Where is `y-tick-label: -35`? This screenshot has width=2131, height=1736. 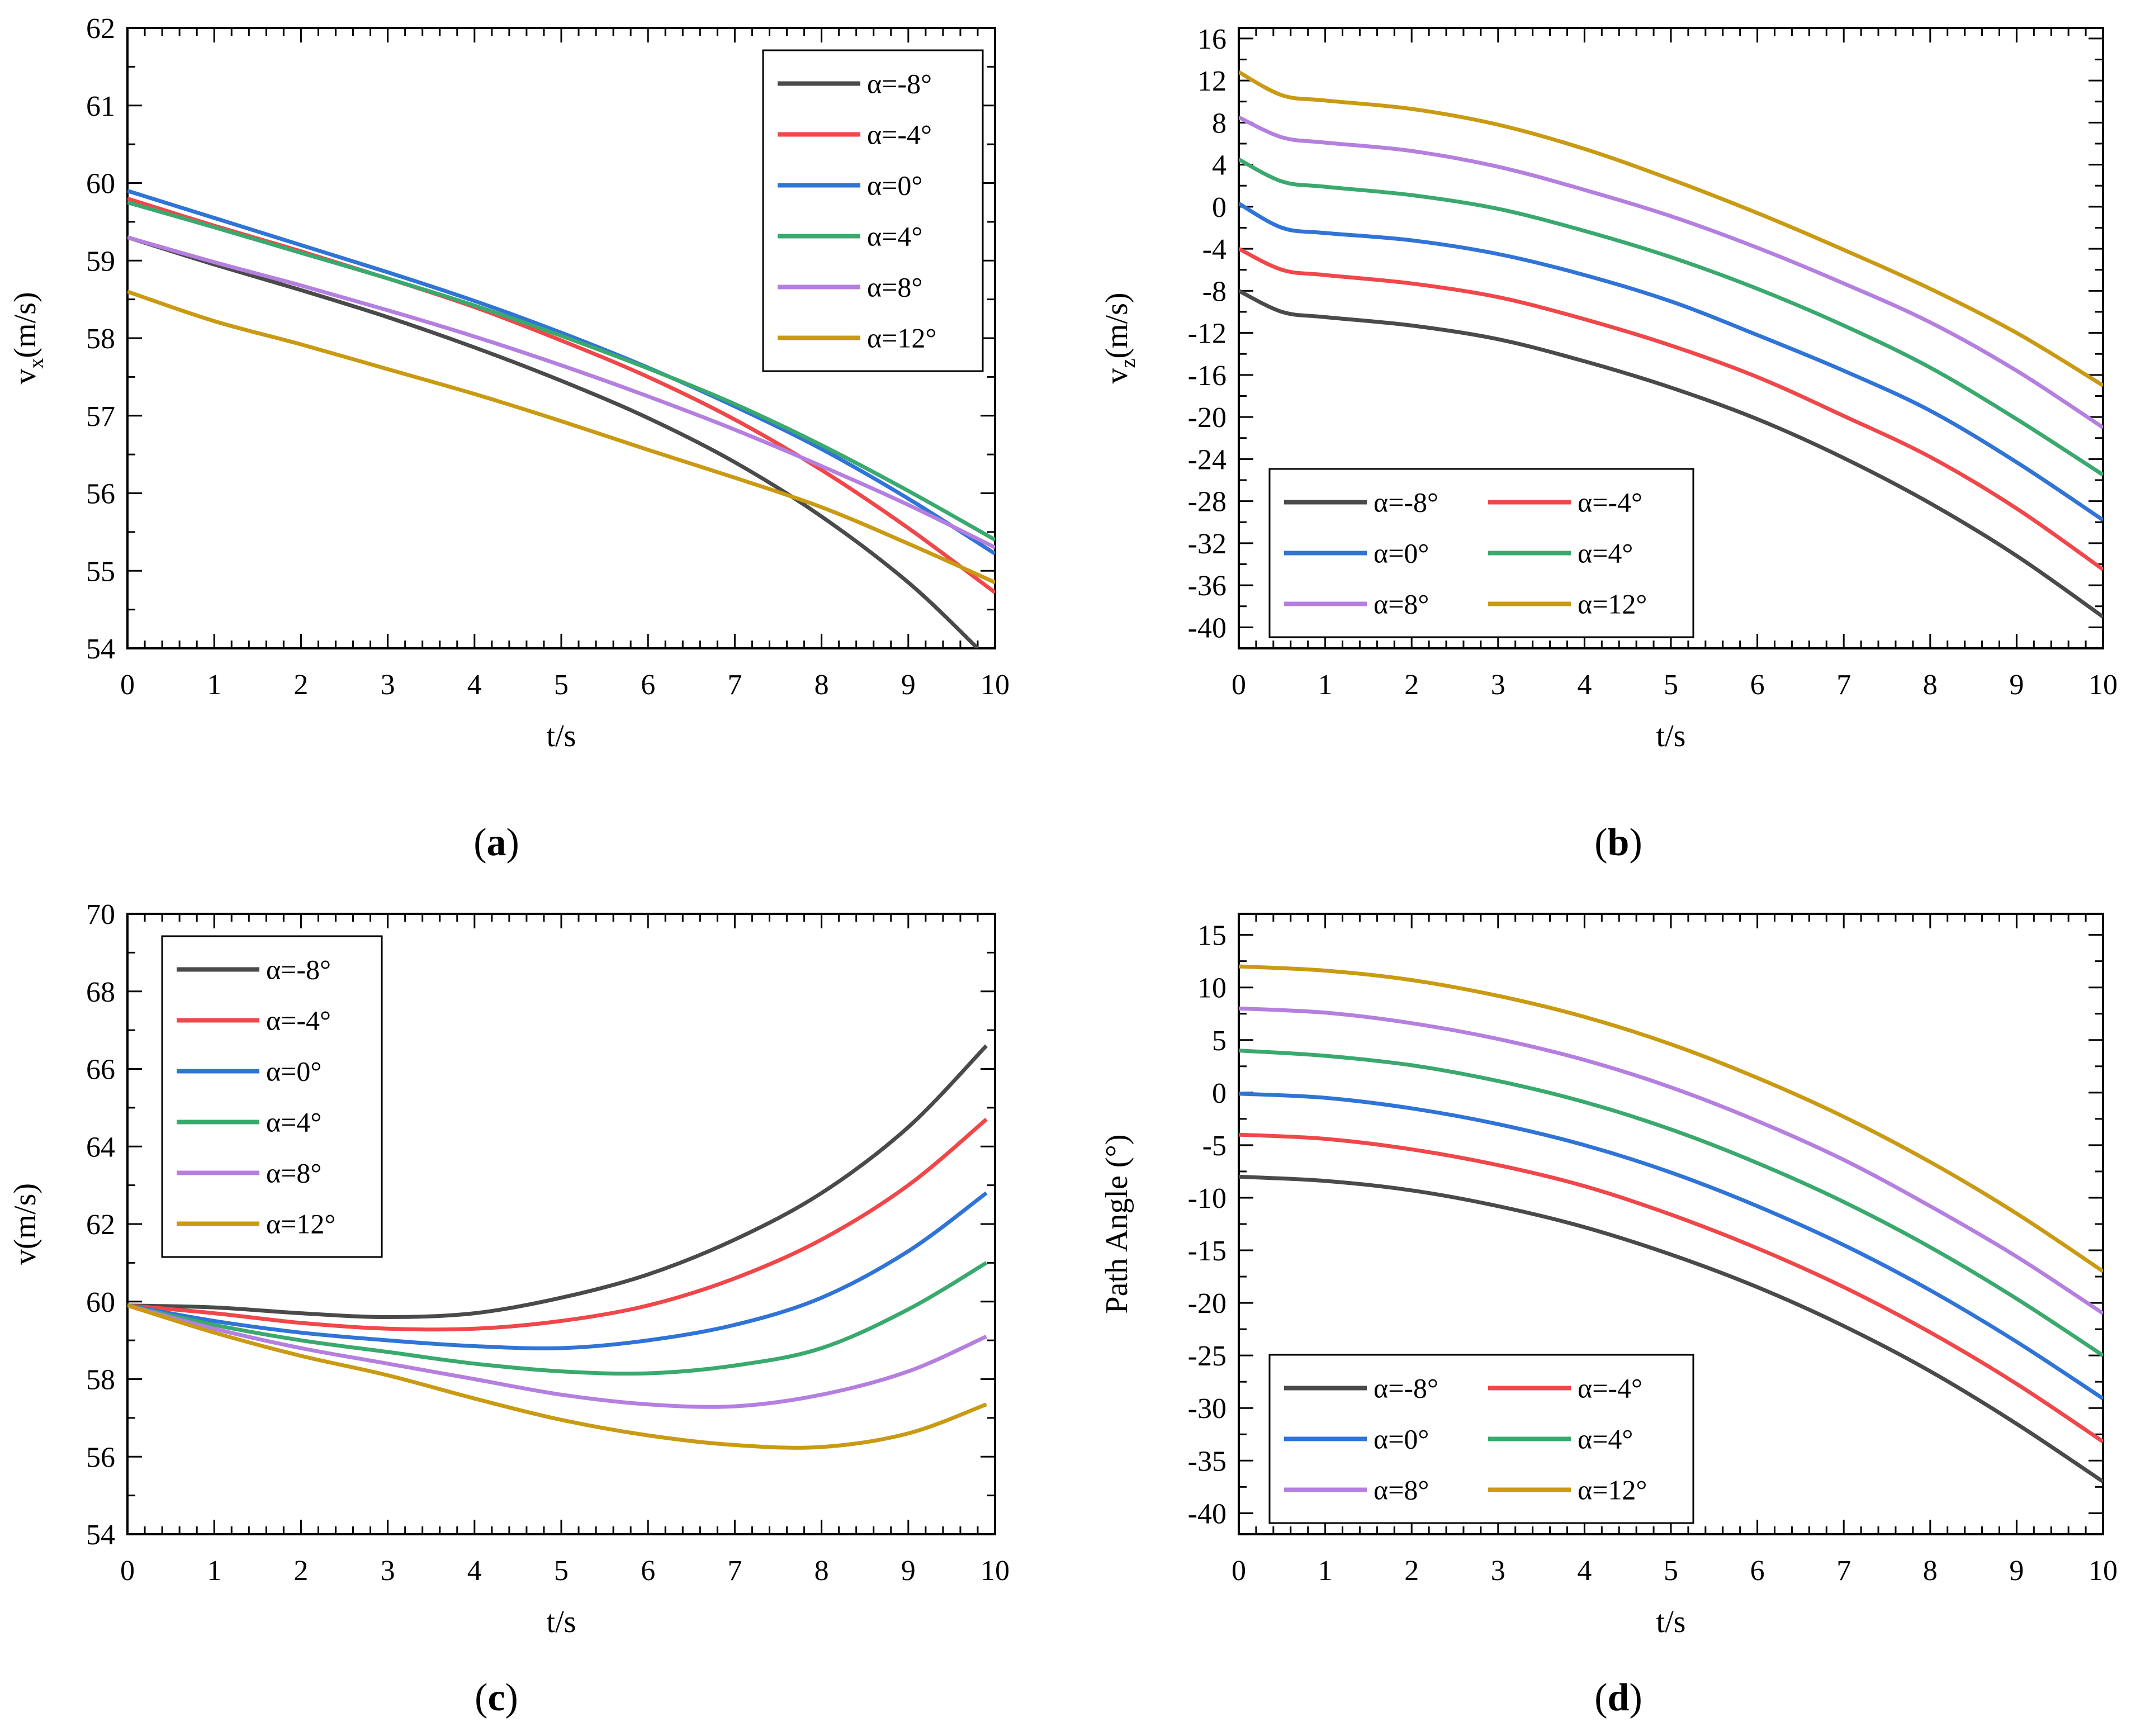
y-tick-label: -35 is located at coordinates (1207, 1461).